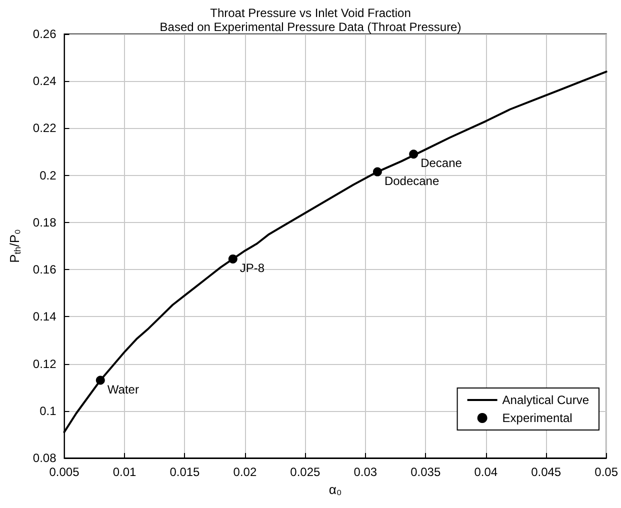 Image resolution: width=621 pixels, height=508 pixels. Describe the element at coordinates (44, 458) in the screenshot. I see `y-tick-label: 0.08` at that location.